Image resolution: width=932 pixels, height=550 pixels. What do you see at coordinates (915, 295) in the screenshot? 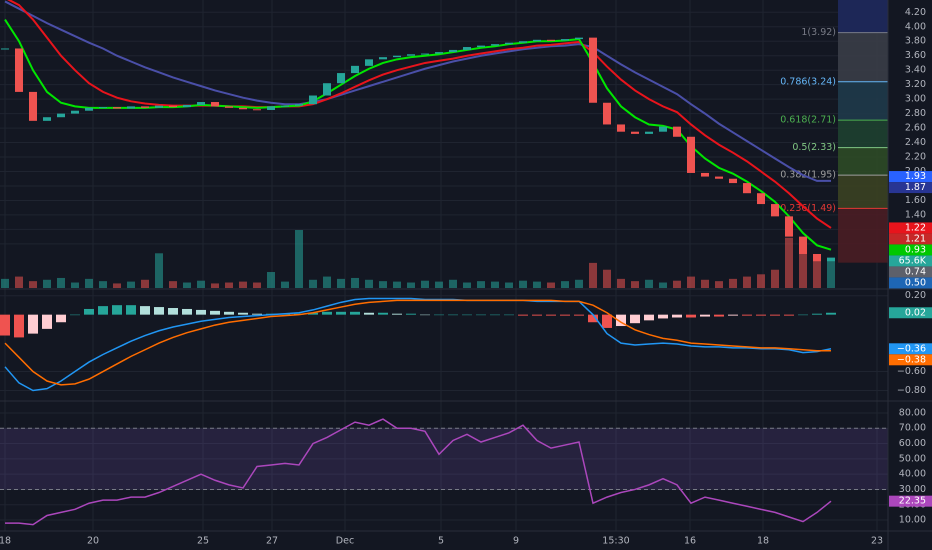
I see `y-tick-label: 0.20` at bounding box center [915, 295].